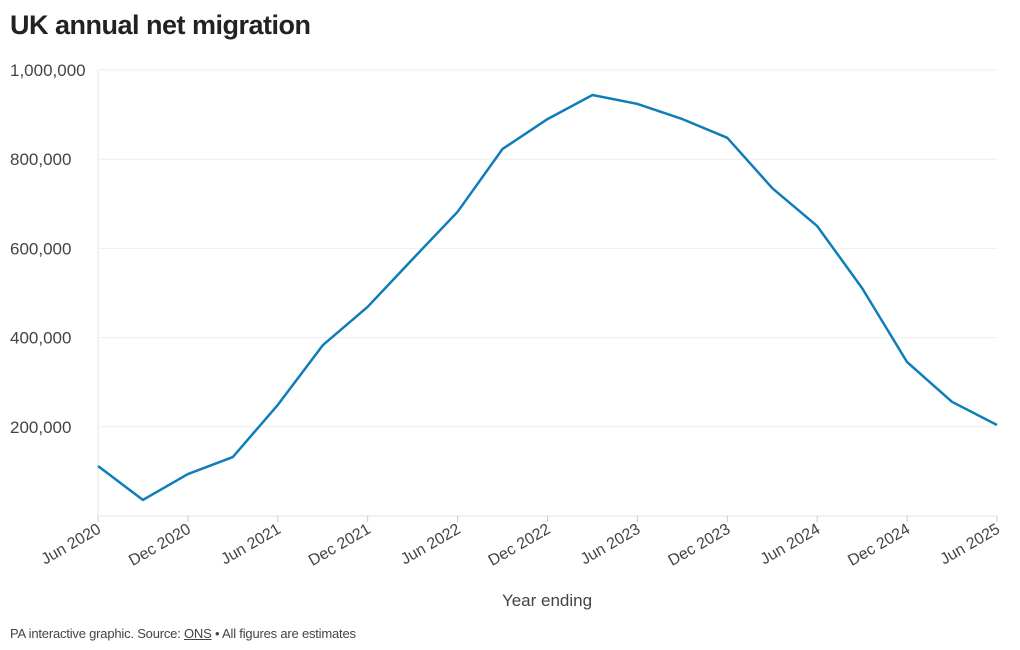  I want to click on x-tick-label: Dec 2024, so click(879, 545).